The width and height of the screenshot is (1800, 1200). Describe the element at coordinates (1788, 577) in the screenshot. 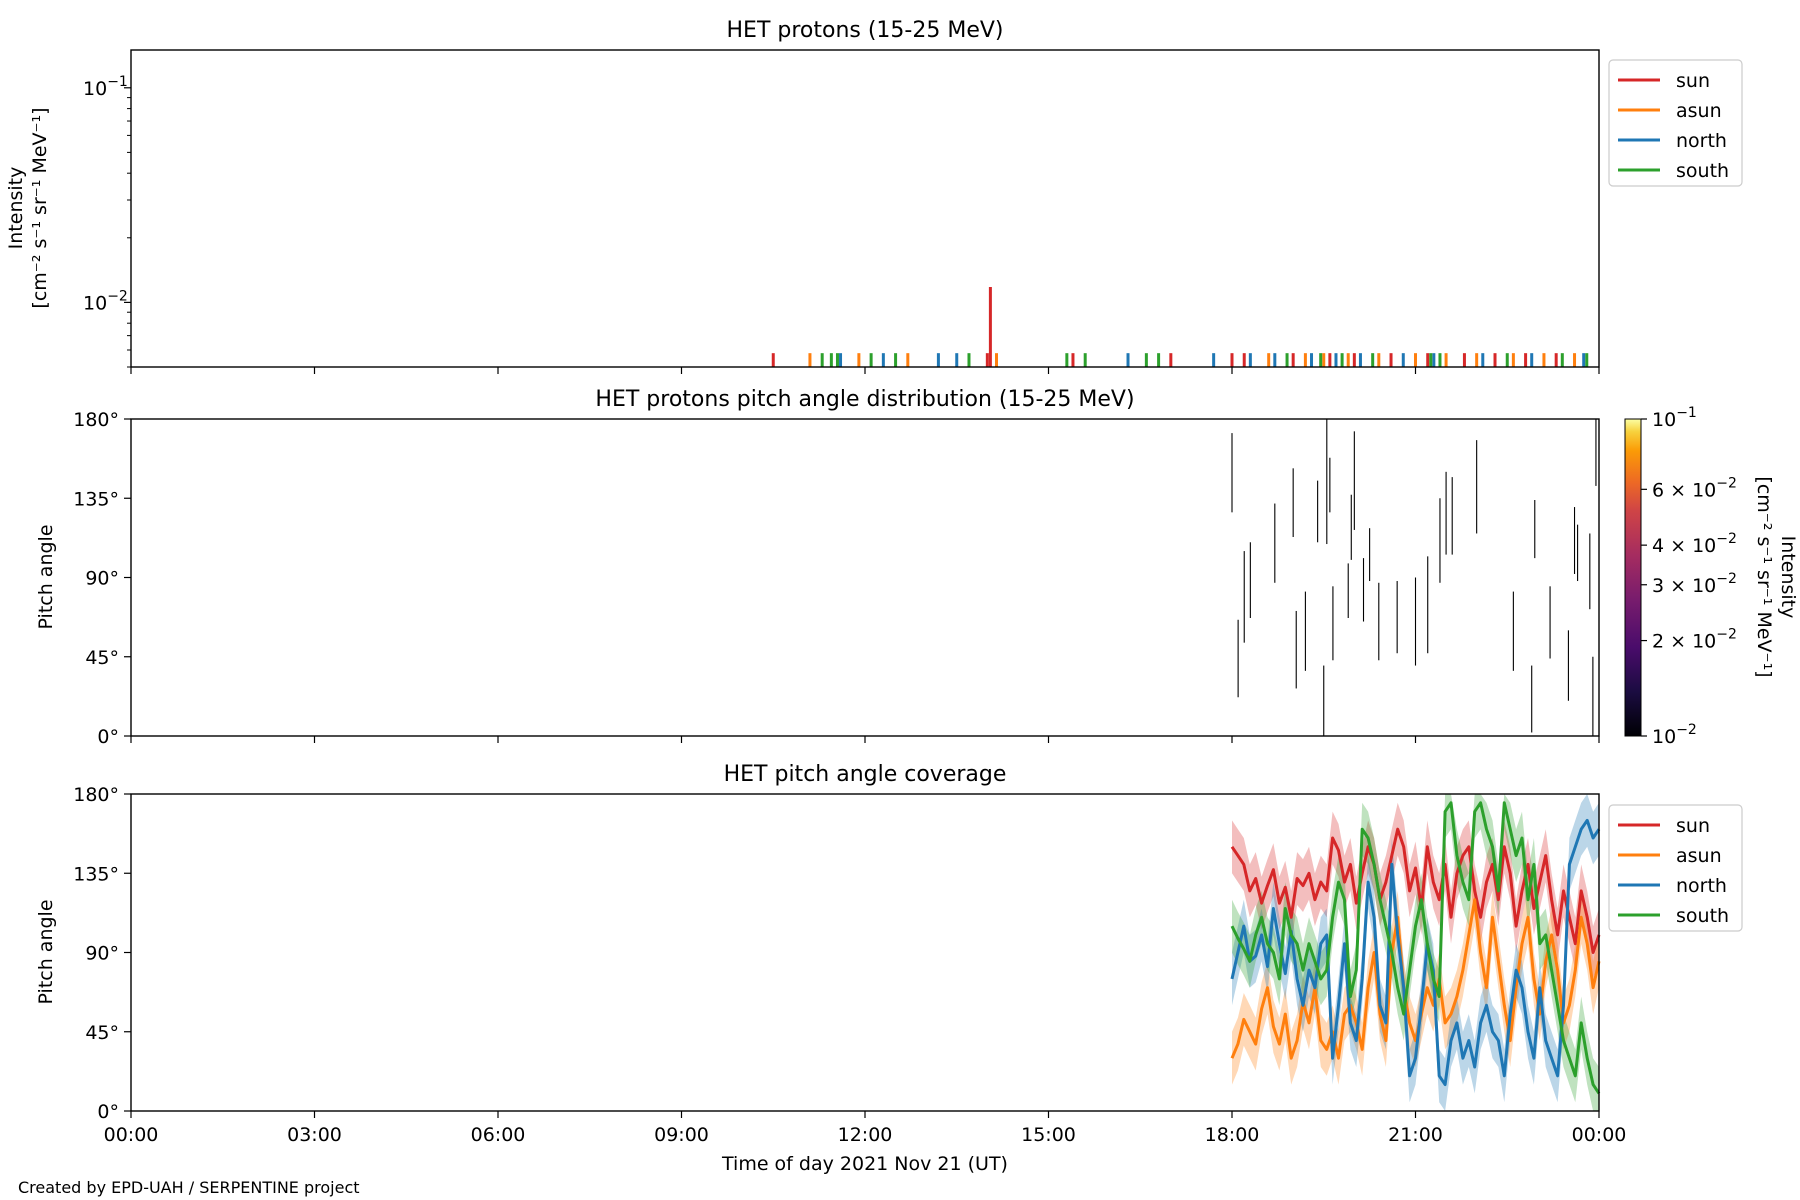

I see `colorbar-label-line1: Intensity` at that location.